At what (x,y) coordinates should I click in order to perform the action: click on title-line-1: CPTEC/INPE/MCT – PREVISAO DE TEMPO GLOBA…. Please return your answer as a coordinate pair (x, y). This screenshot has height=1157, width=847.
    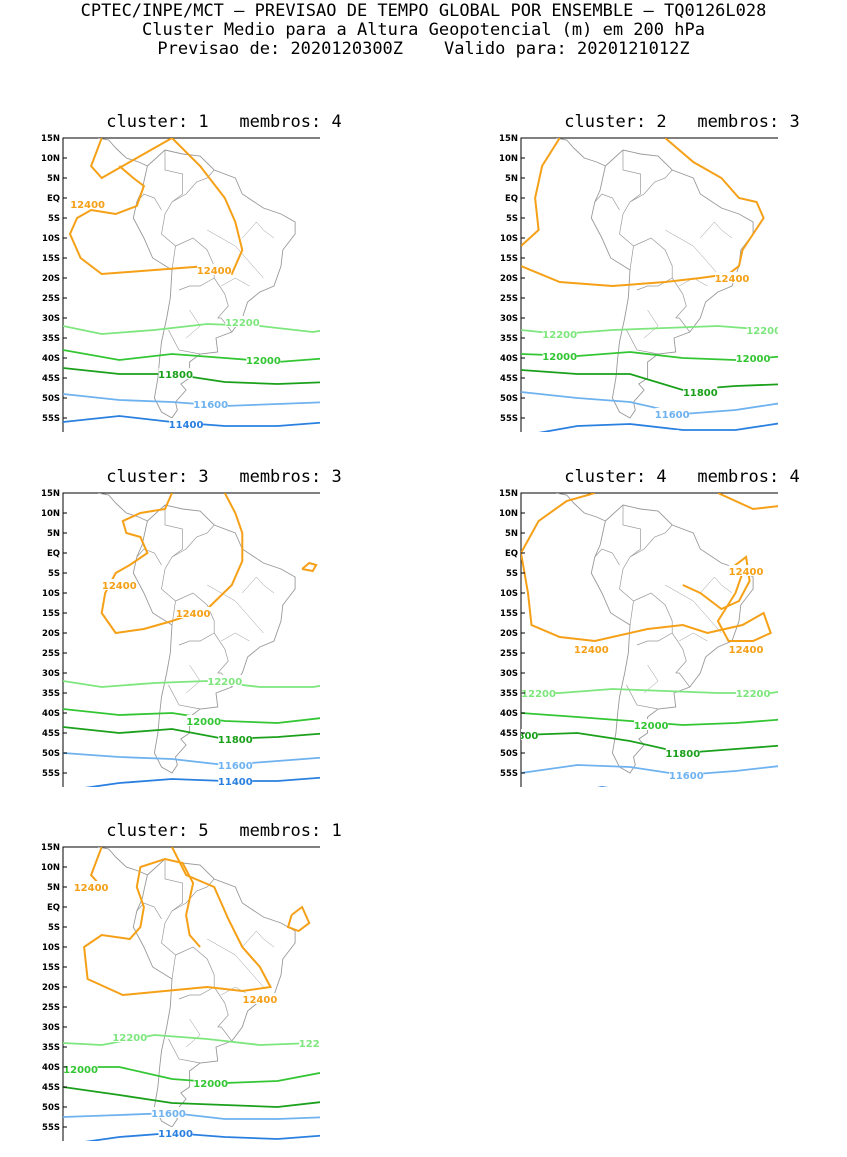
    Looking at the image, I should click on (423, 11).